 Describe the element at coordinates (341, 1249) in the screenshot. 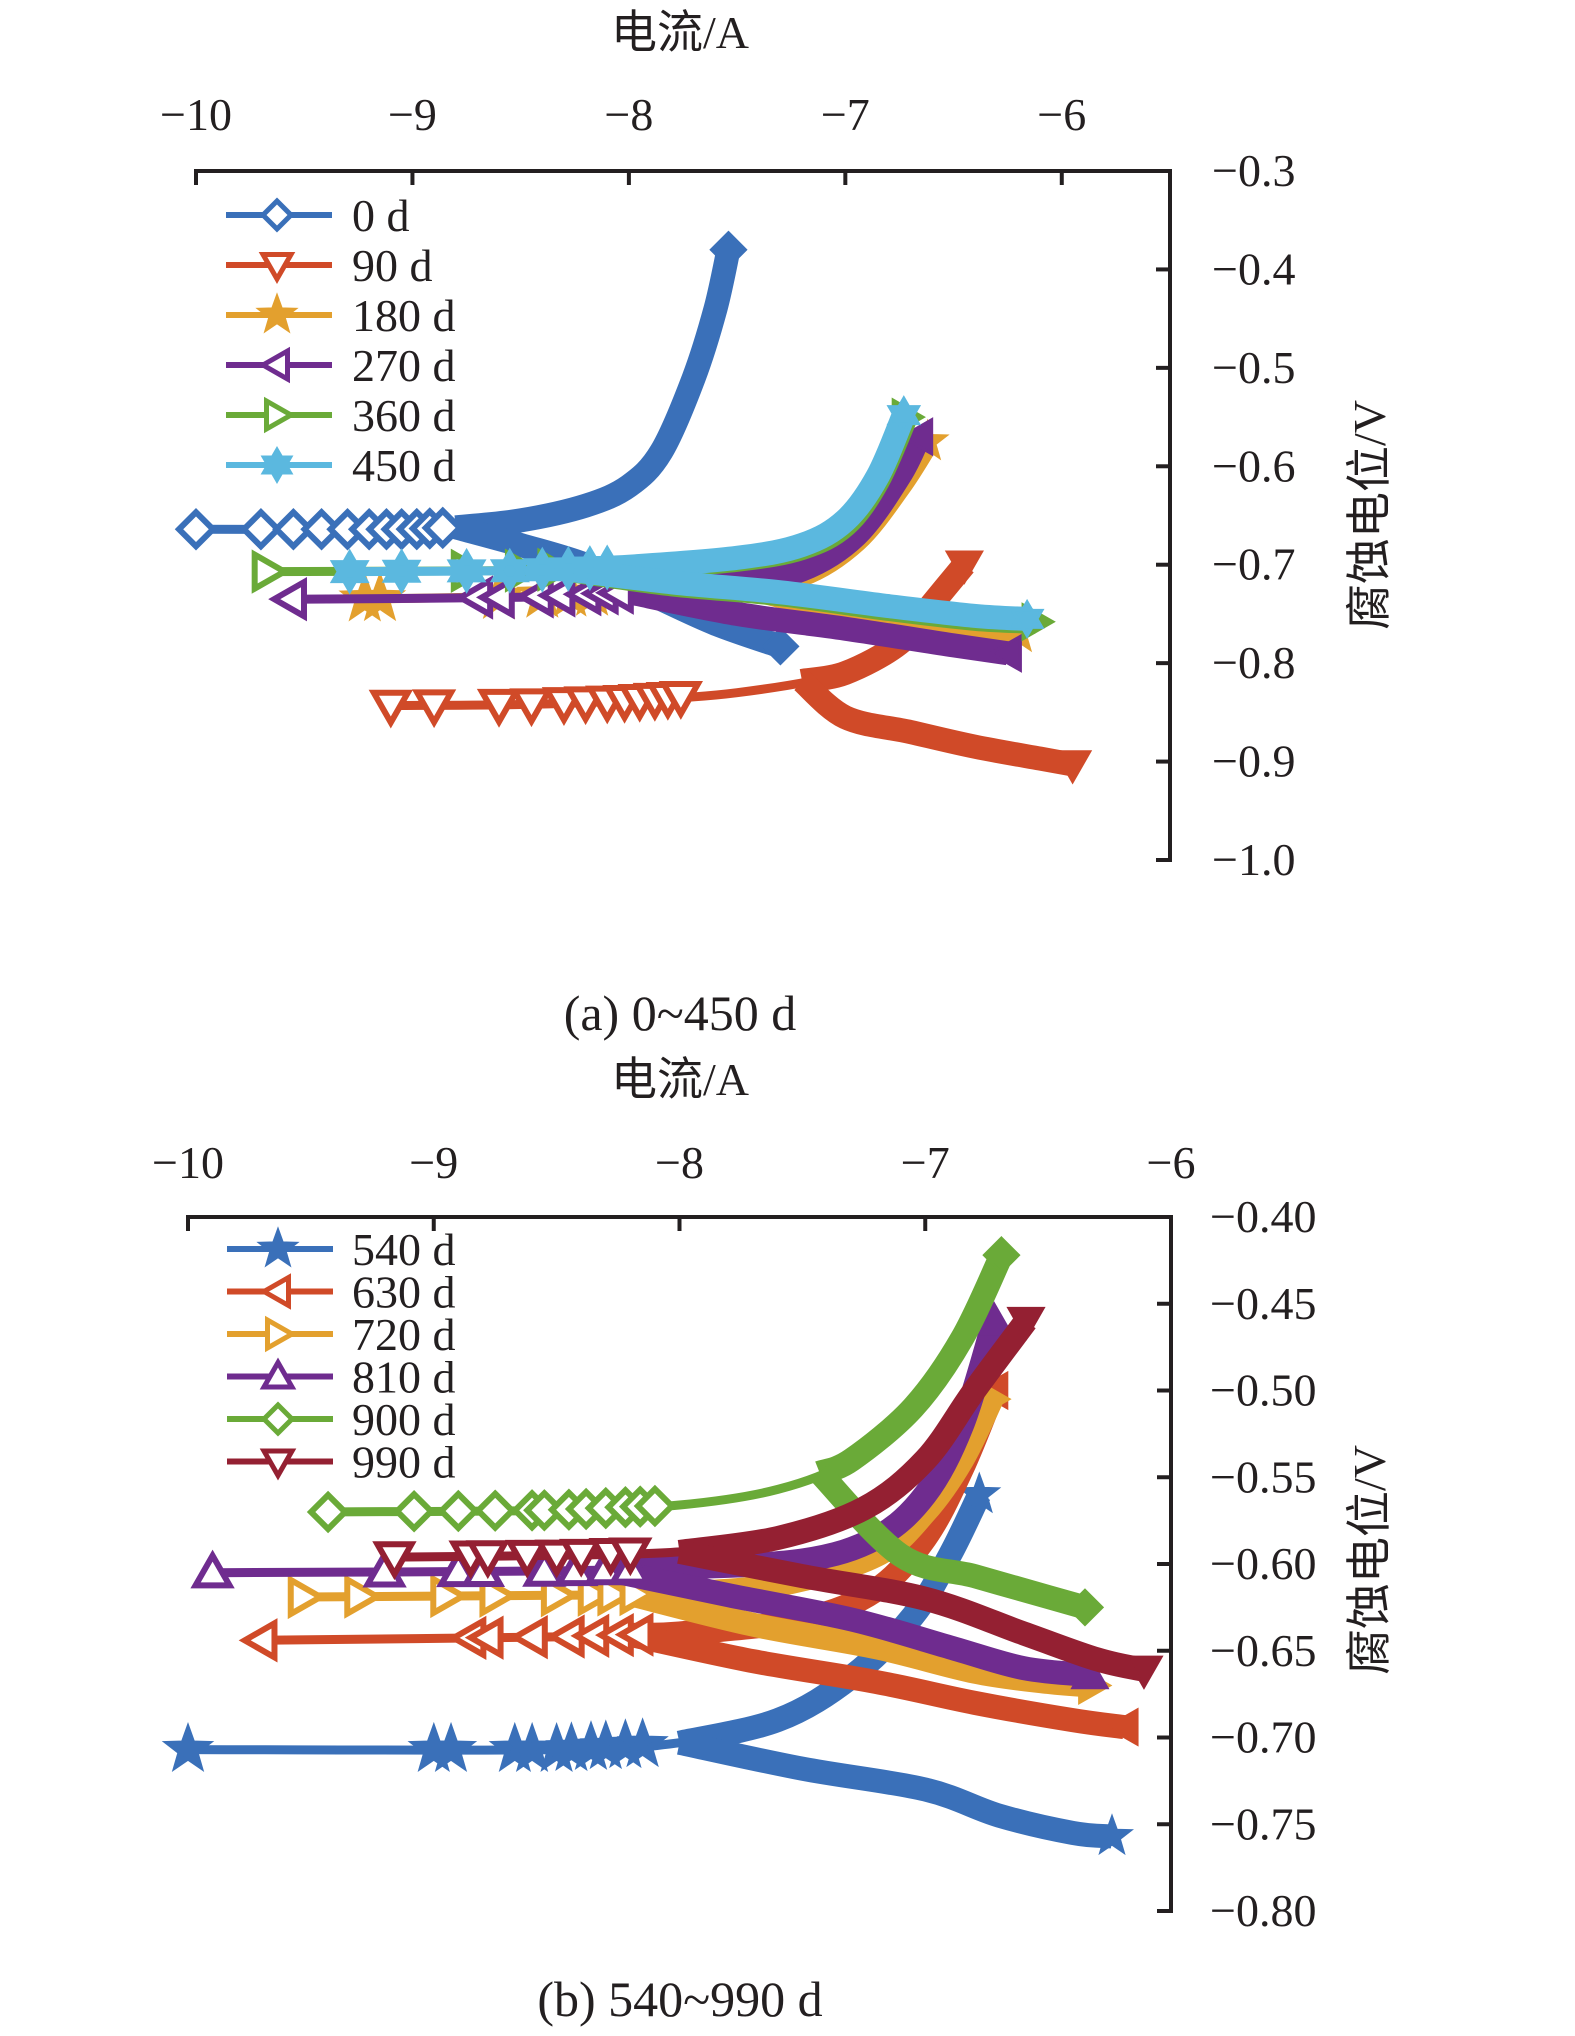

I see `legend-item: 540 d` at that location.